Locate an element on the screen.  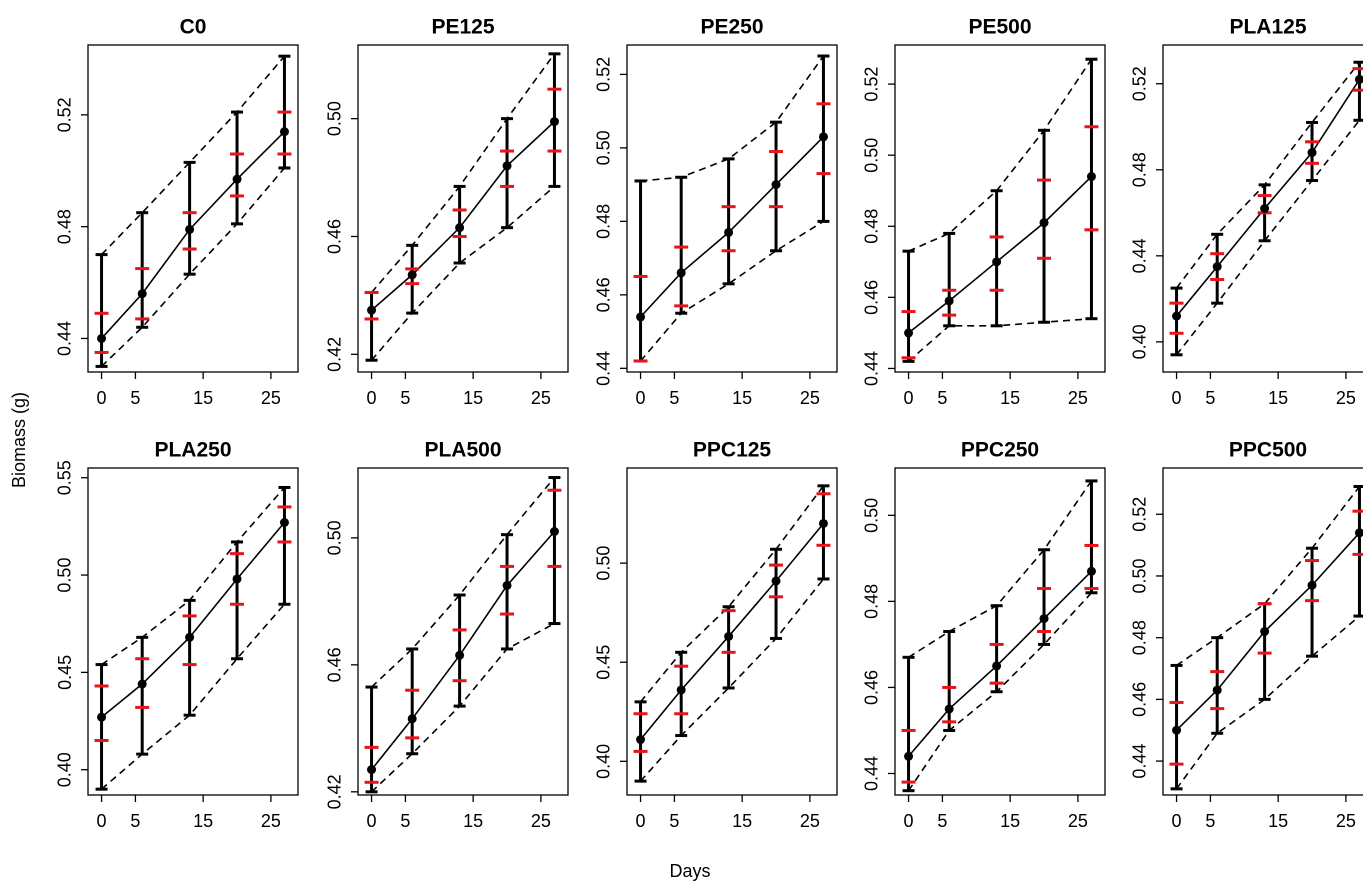
panel-title: PE500 is located at coordinates (999, 27).